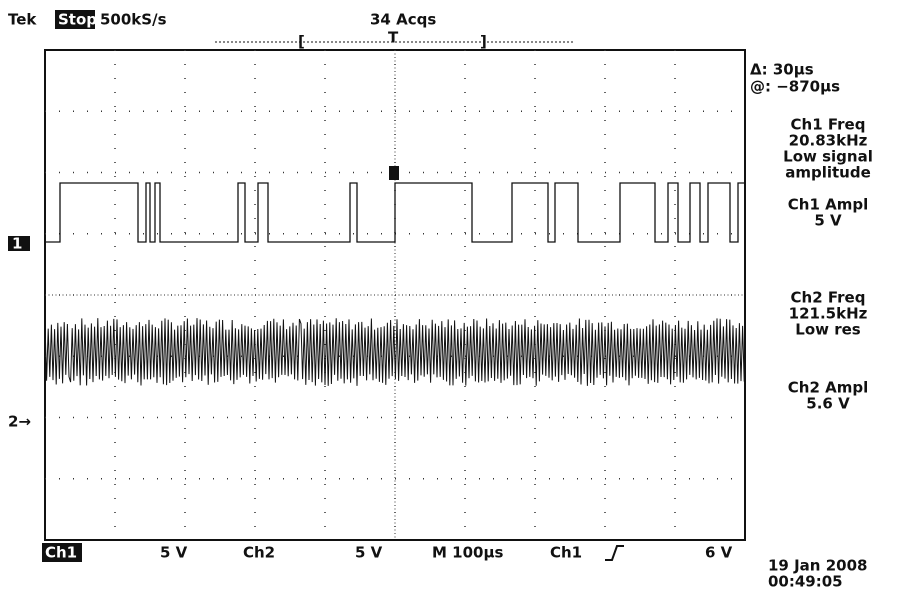 The width and height of the screenshot is (904, 591). Describe the element at coordinates (828, 388) in the screenshot. I see `measurement-label: Ch2 Ampl` at that location.